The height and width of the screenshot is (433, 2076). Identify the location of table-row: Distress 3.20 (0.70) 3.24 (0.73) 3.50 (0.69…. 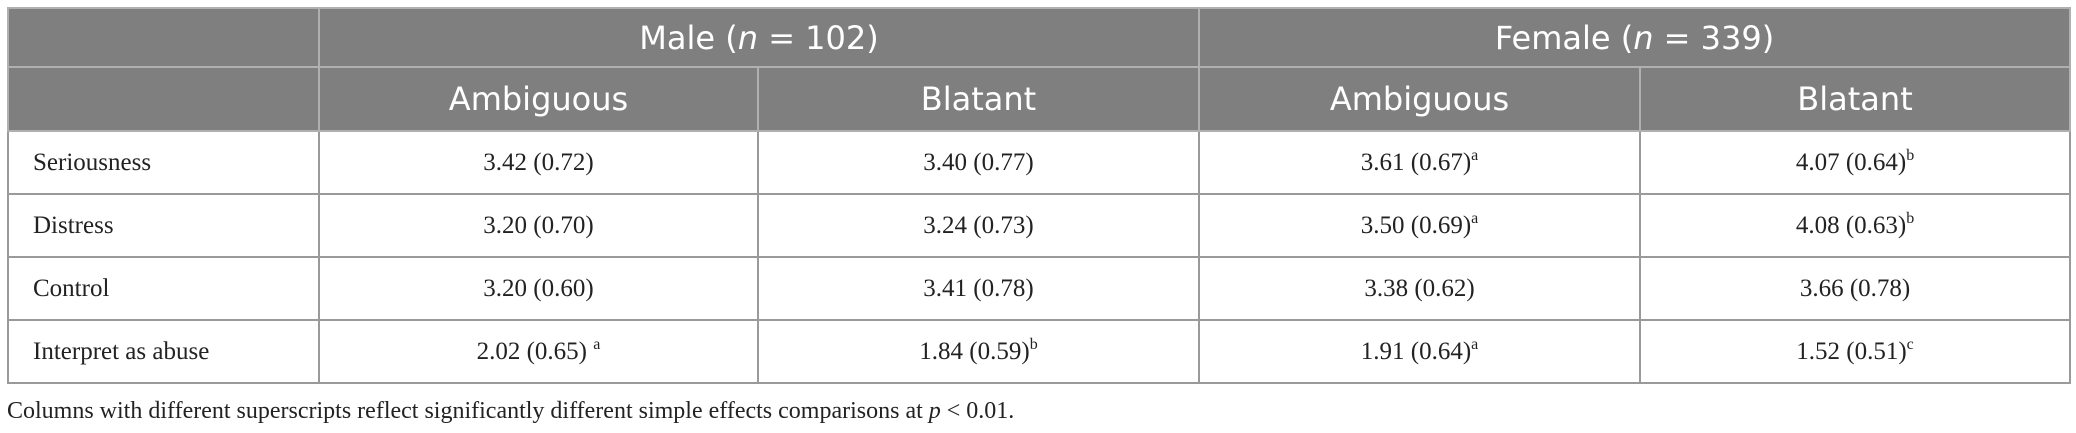
(1039, 225).